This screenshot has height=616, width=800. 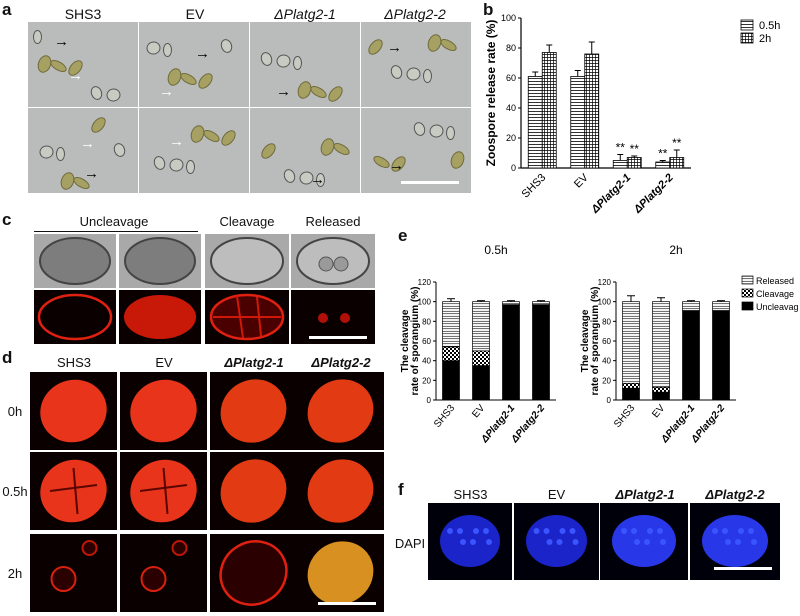 I want to click on y-axis-label: The cleavage, so click(x=585, y=340).